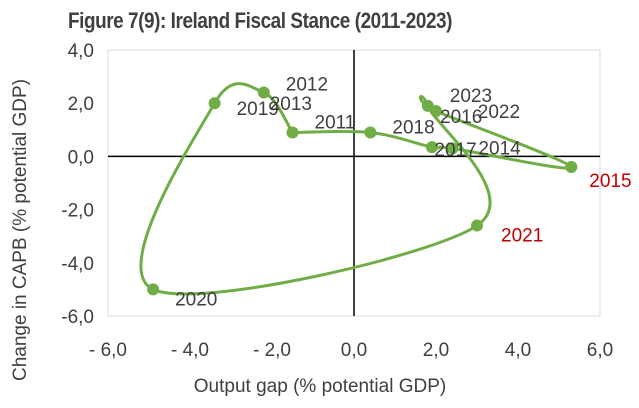  What do you see at coordinates (436, 350) in the screenshot?
I see `x-tick-label: 2,0` at bounding box center [436, 350].